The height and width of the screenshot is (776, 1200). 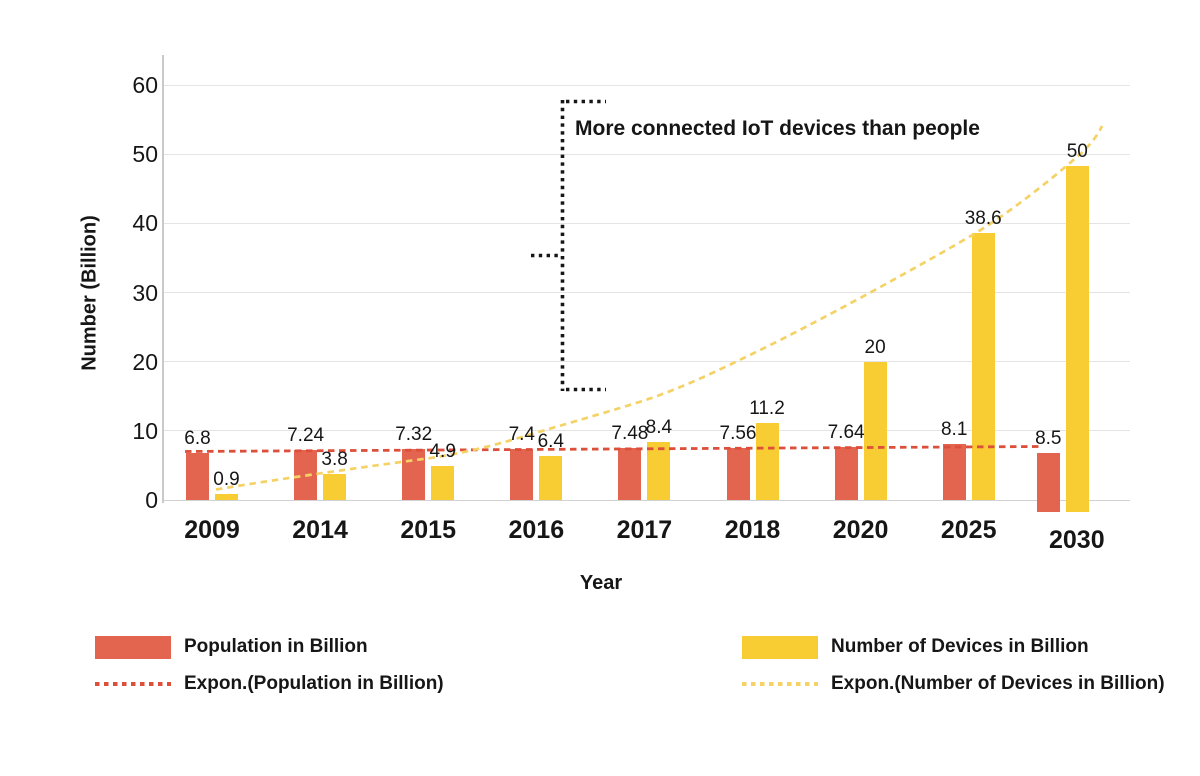 What do you see at coordinates (780, 684) in the screenshot?
I see `legend-key-expon-devices` at bounding box center [780, 684].